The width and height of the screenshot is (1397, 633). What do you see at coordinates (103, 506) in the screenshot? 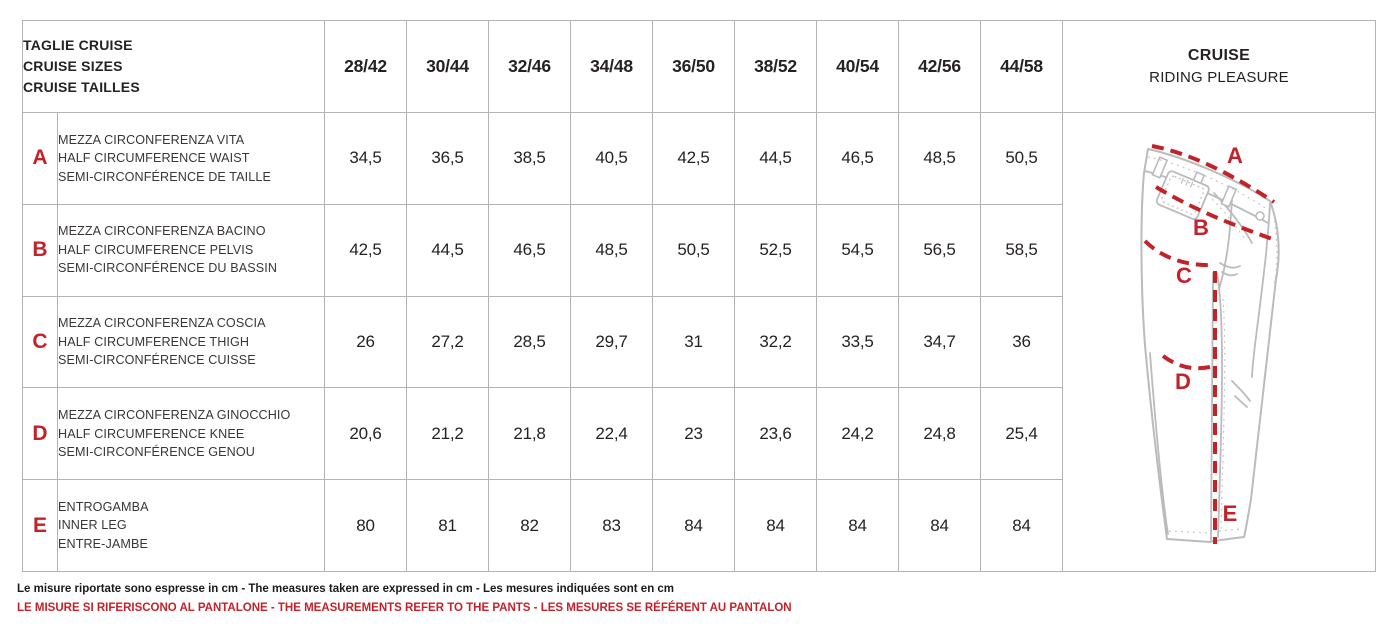
I see `row-label-it: ENTROGAMBA` at bounding box center [103, 506].